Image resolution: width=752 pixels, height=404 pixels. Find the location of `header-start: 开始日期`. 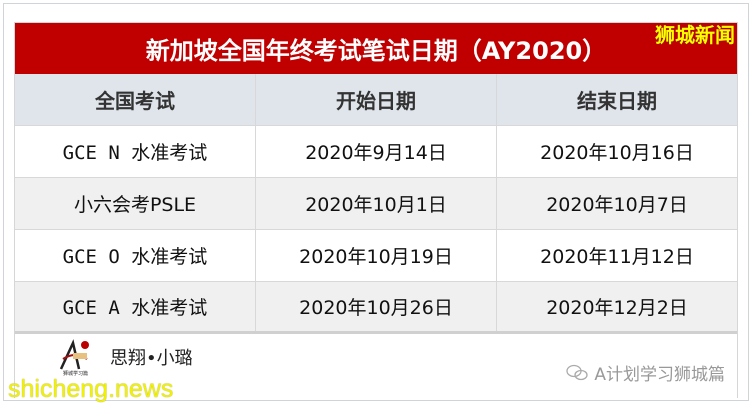

header-start: 开始日期 is located at coordinates (376, 99).